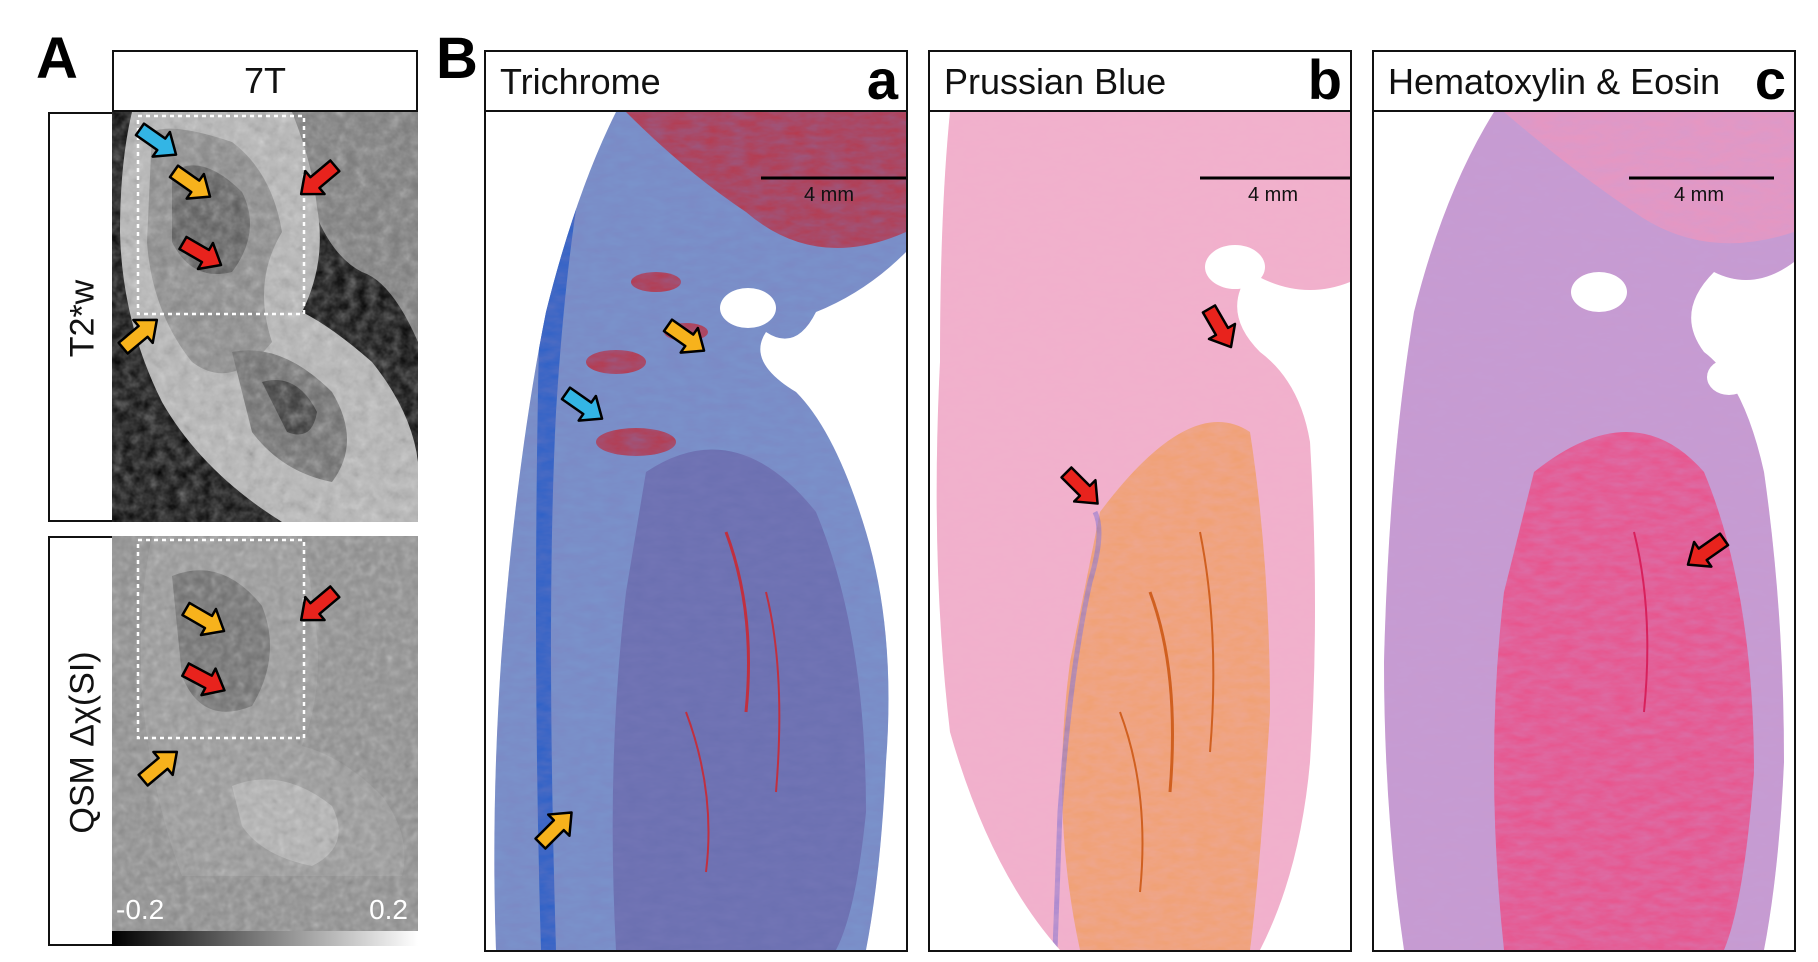 This screenshot has width=1818, height=962. I want to click on colorbar-min-label: -0.2, so click(140, 909).